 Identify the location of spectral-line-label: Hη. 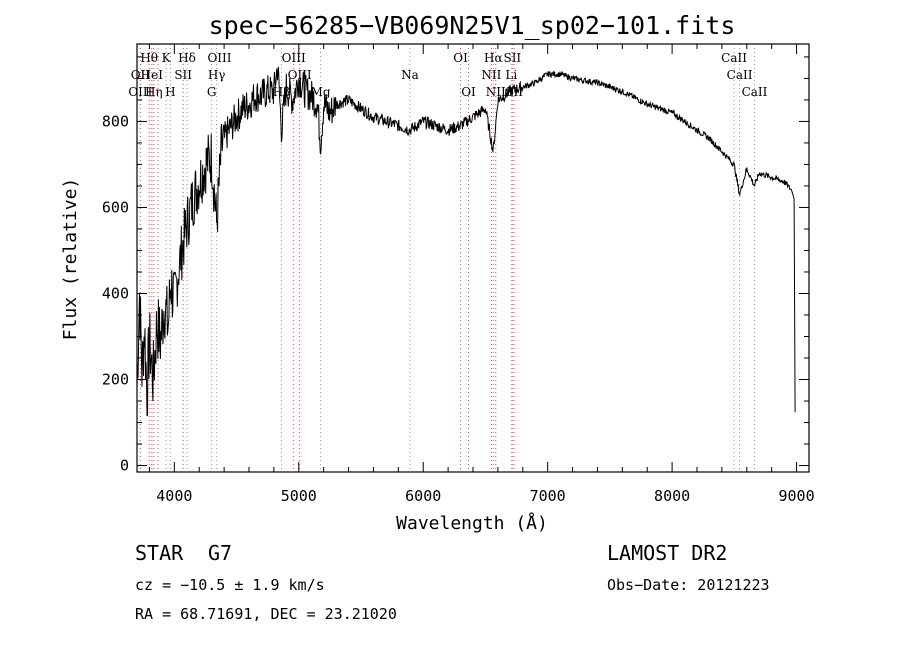
(154, 92).